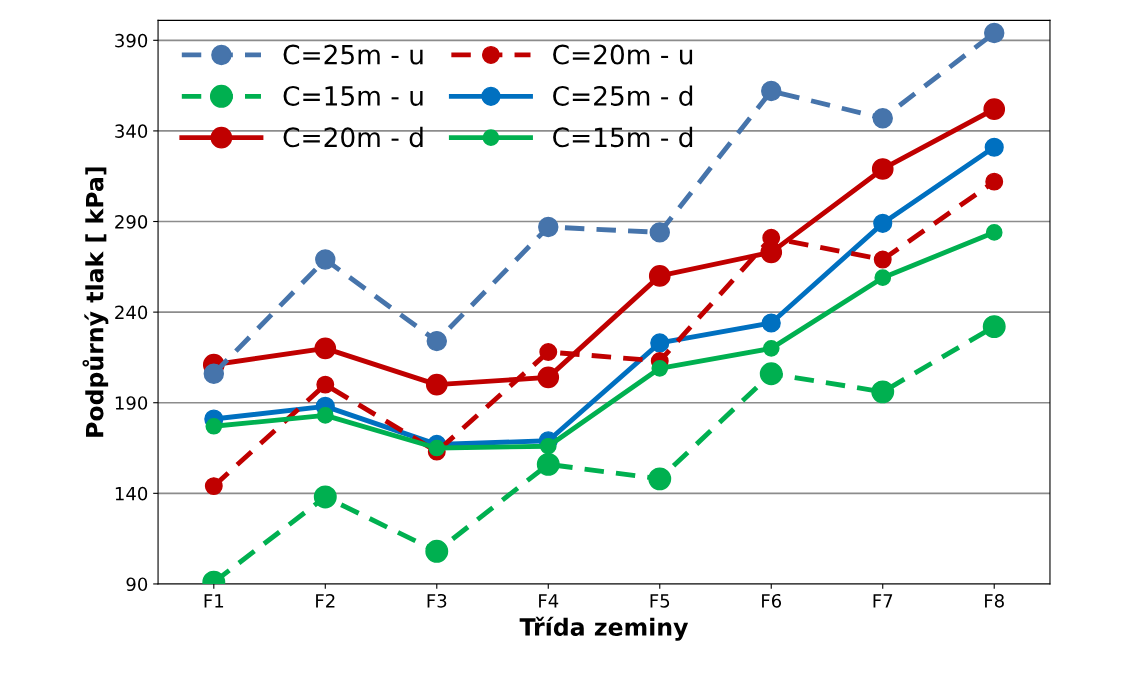 The image size is (1129, 679). Describe the element at coordinates (437, 600) in the screenshot. I see `x-tick-label: F3` at that location.